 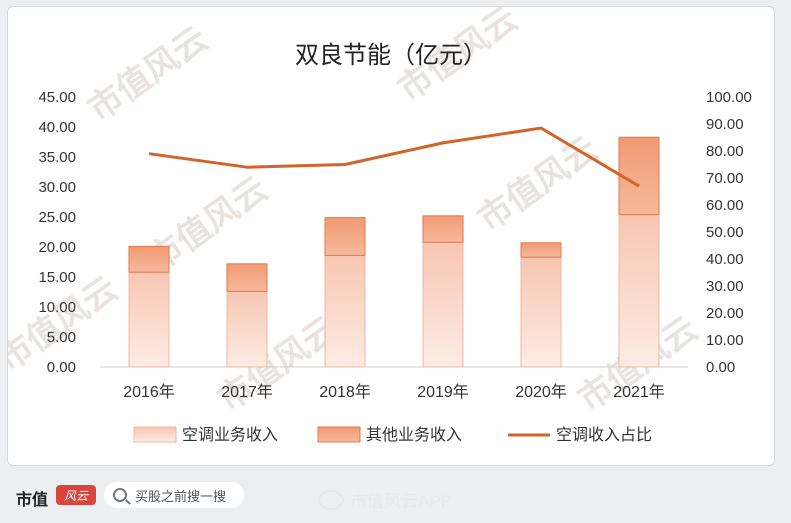 What do you see at coordinates (443, 392) in the screenshot?
I see `x-axis-tick-label: 2019年` at bounding box center [443, 392].